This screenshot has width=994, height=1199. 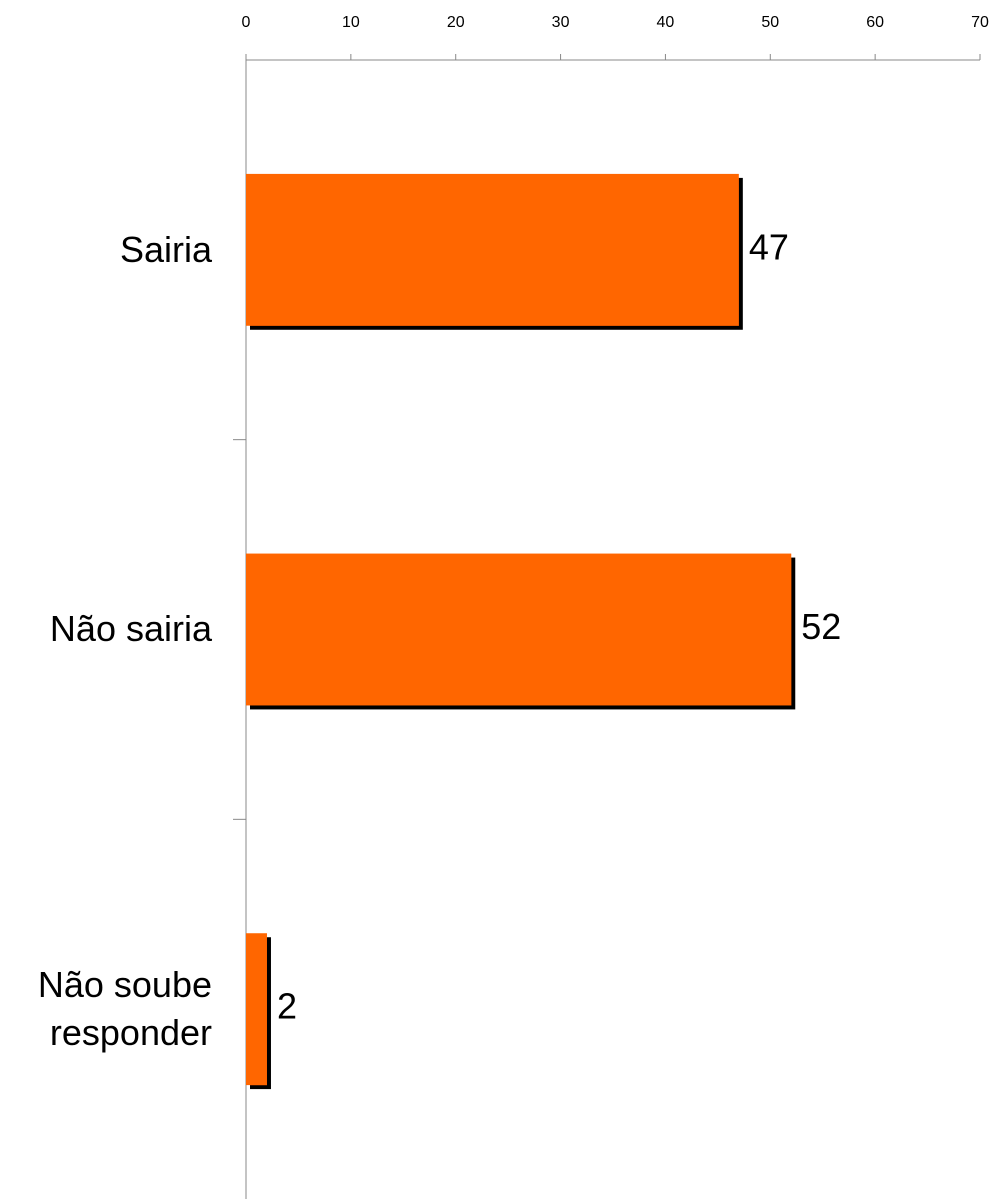 I want to click on category-label: Não soube responder, so click(x=106, y=1009).